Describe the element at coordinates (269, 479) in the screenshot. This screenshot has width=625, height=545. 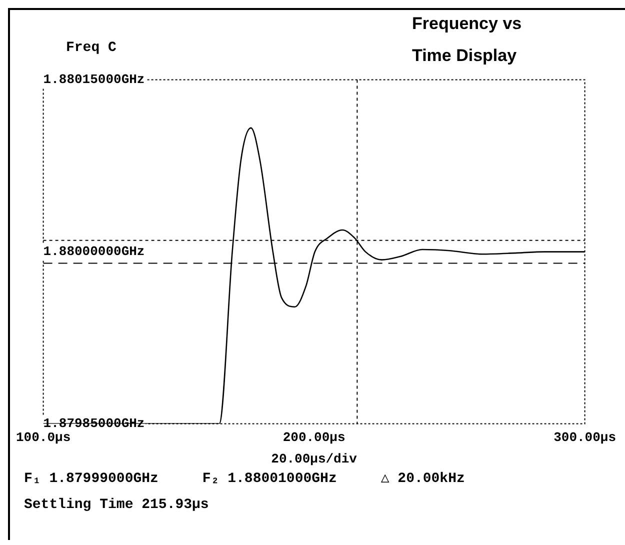
I see `text: F₂ 1.88001000GHz` at that location.